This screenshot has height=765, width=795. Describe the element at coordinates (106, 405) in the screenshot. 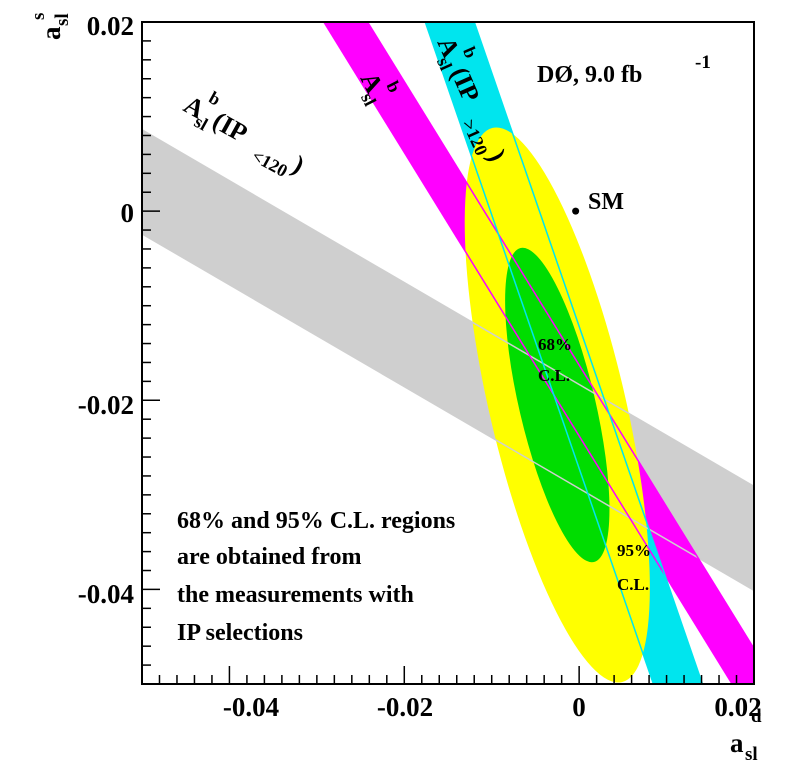

I see `y-tick-label: -0.02` at that location.